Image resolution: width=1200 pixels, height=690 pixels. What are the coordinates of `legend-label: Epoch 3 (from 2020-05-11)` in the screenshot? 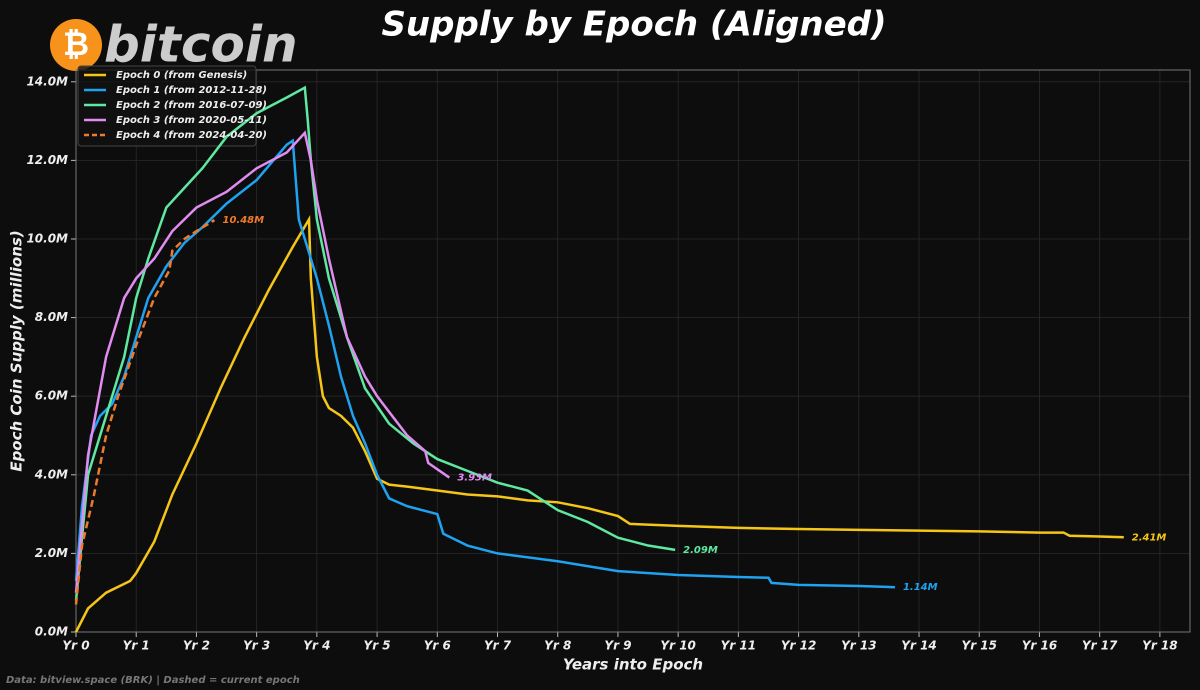 It's located at (191, 120).